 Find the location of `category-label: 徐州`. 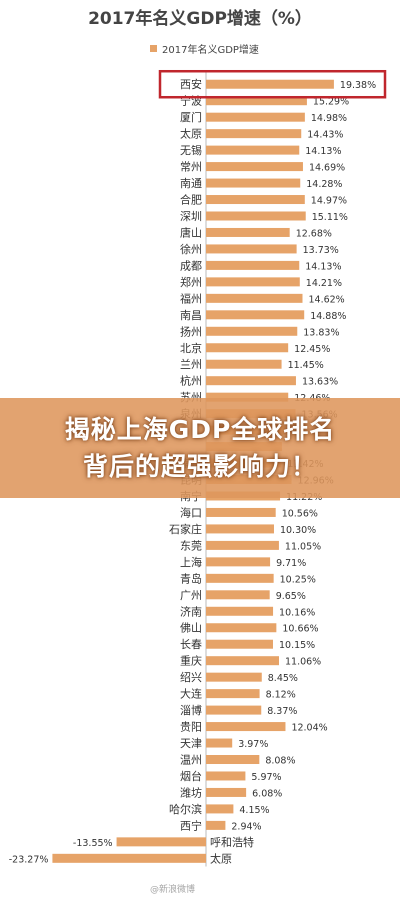

category-label: 徐州 is located at coordinates (191, 249).